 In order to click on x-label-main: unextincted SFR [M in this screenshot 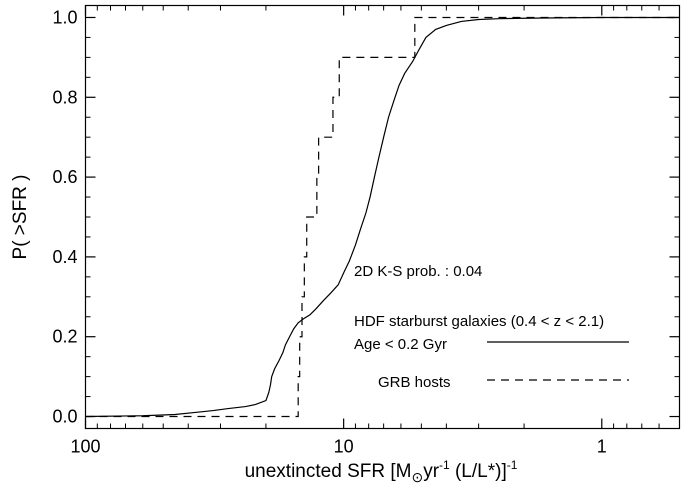, I will do `click(328, 471)`.